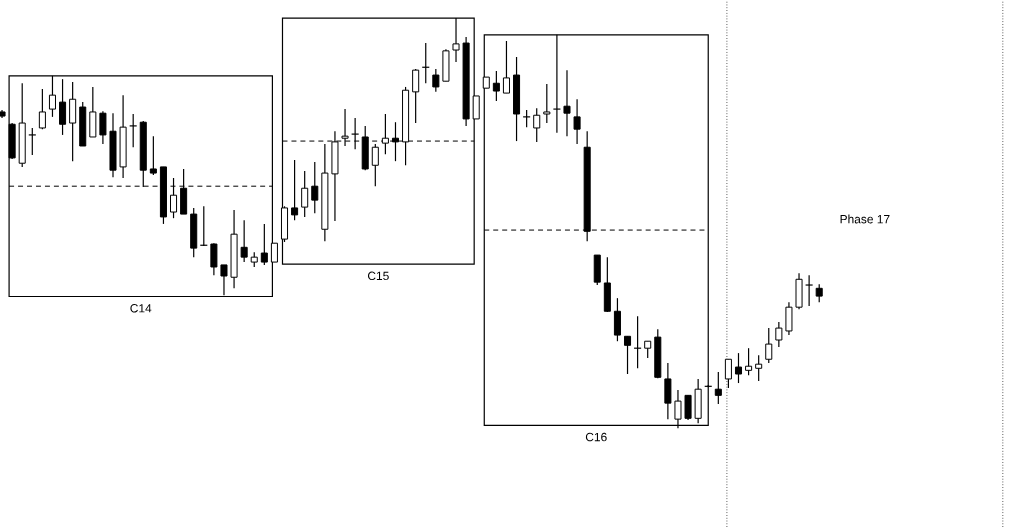 This screenshot has width=1024, height=527. I want to click on annotation: C15, so click(378, 276).